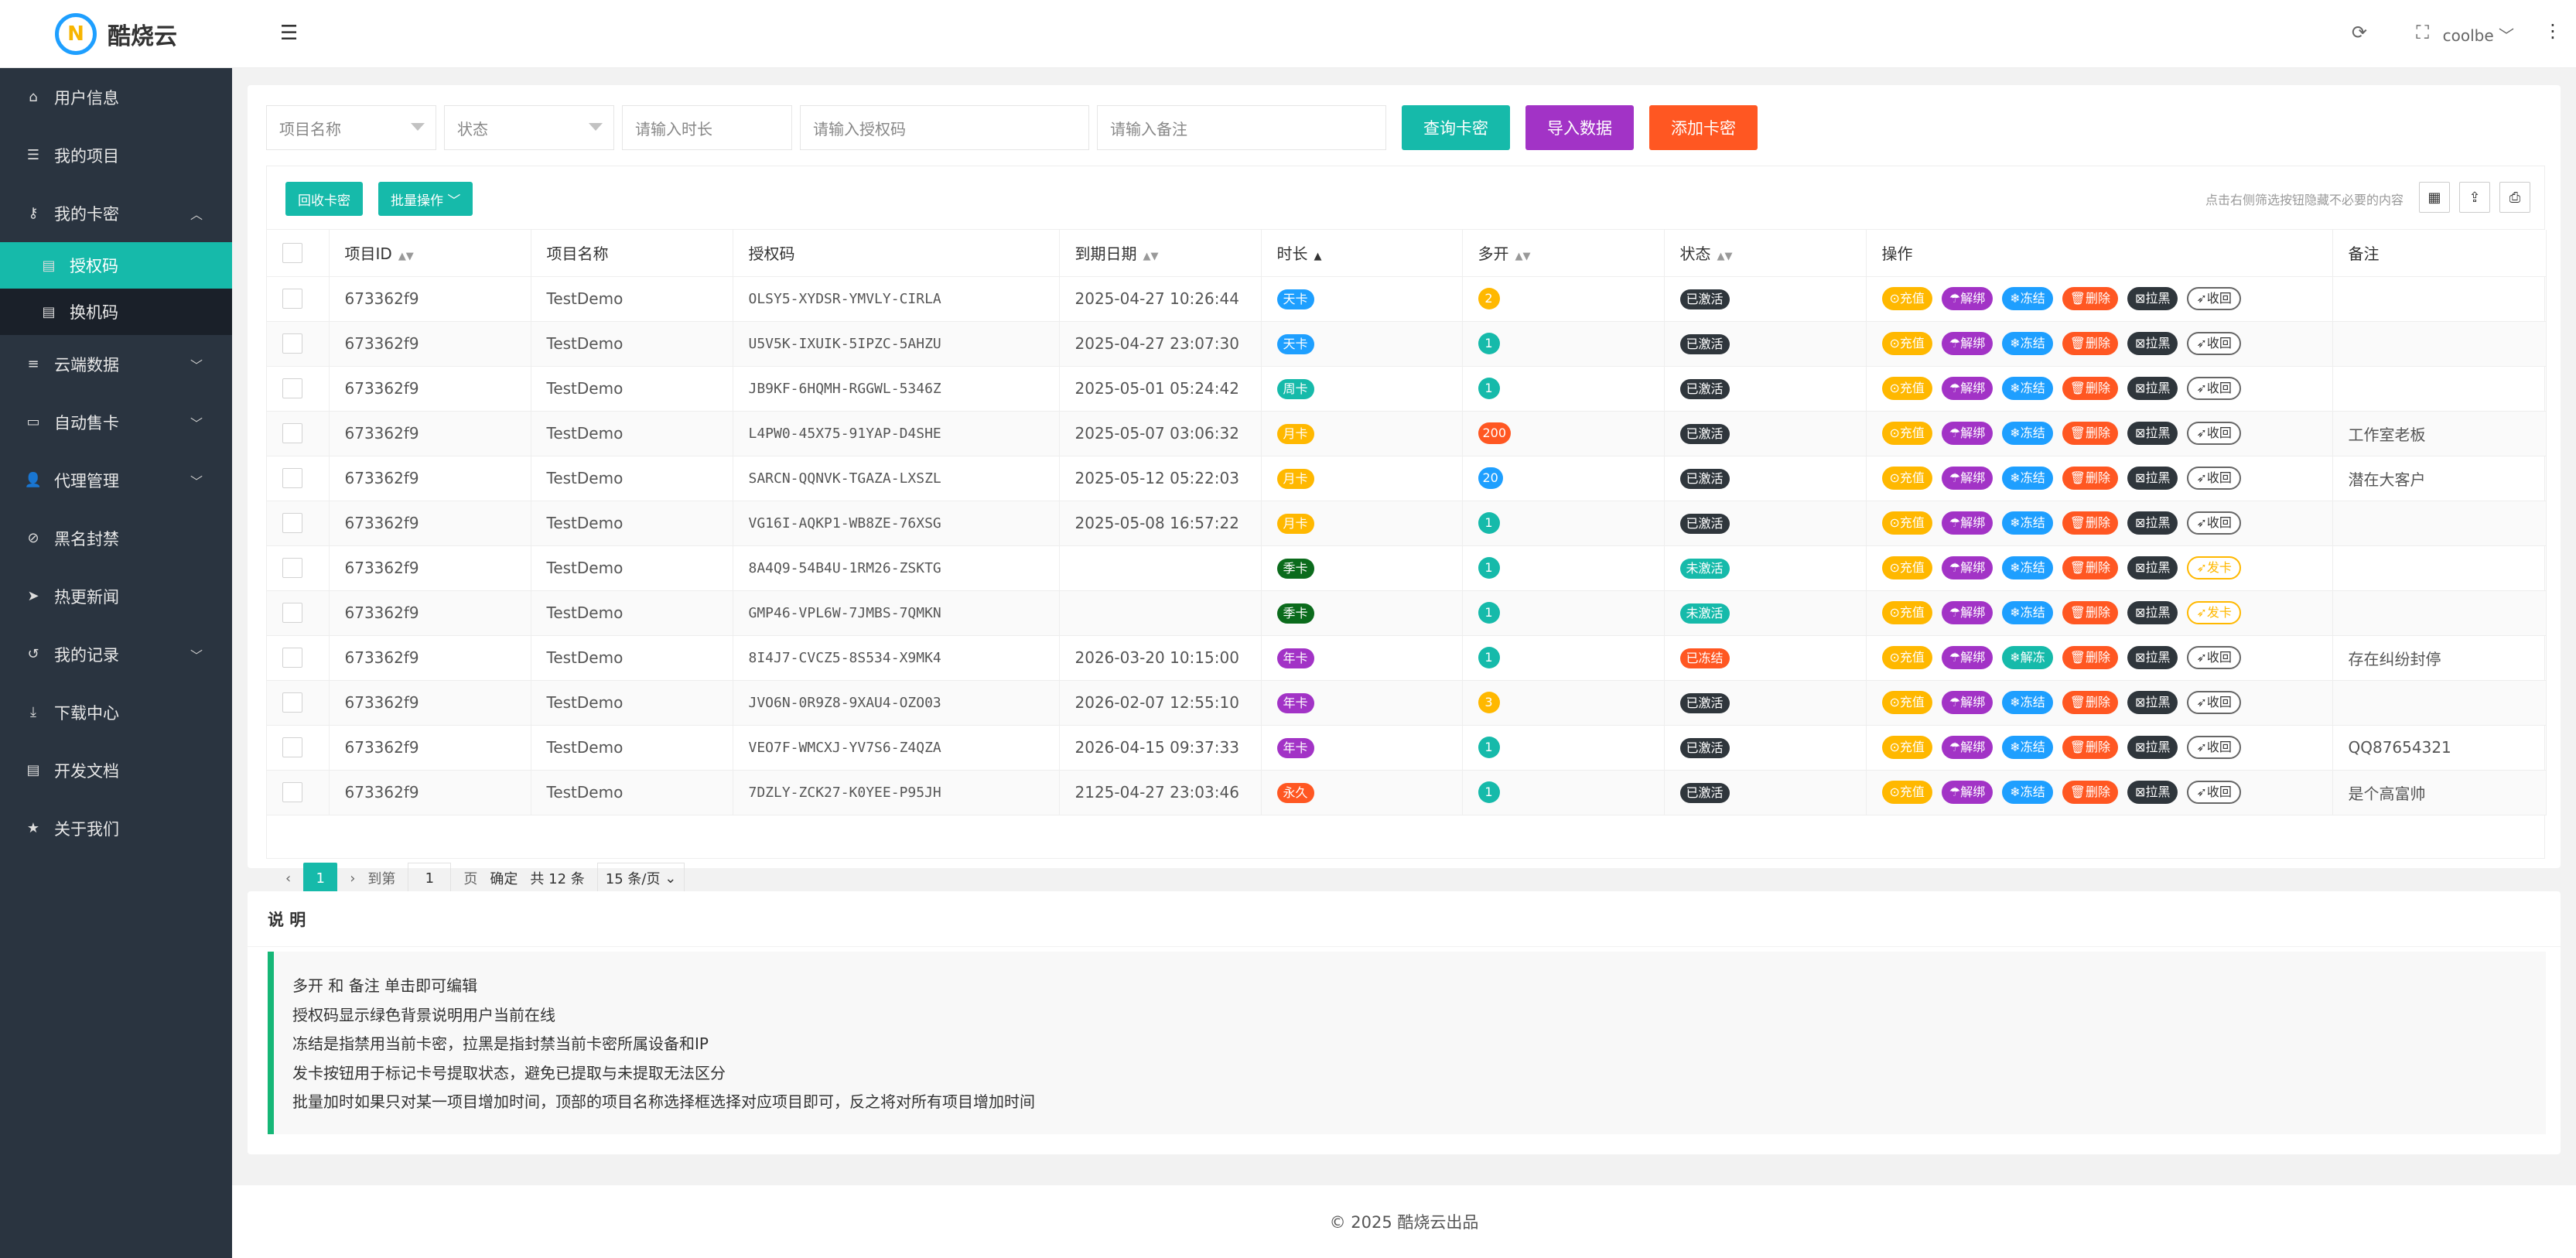  What do you see at coordinates (430, 253) in the screenshot?
I see `col-project-id: 项目ID ▲▼` at bounding box center [430, 253].